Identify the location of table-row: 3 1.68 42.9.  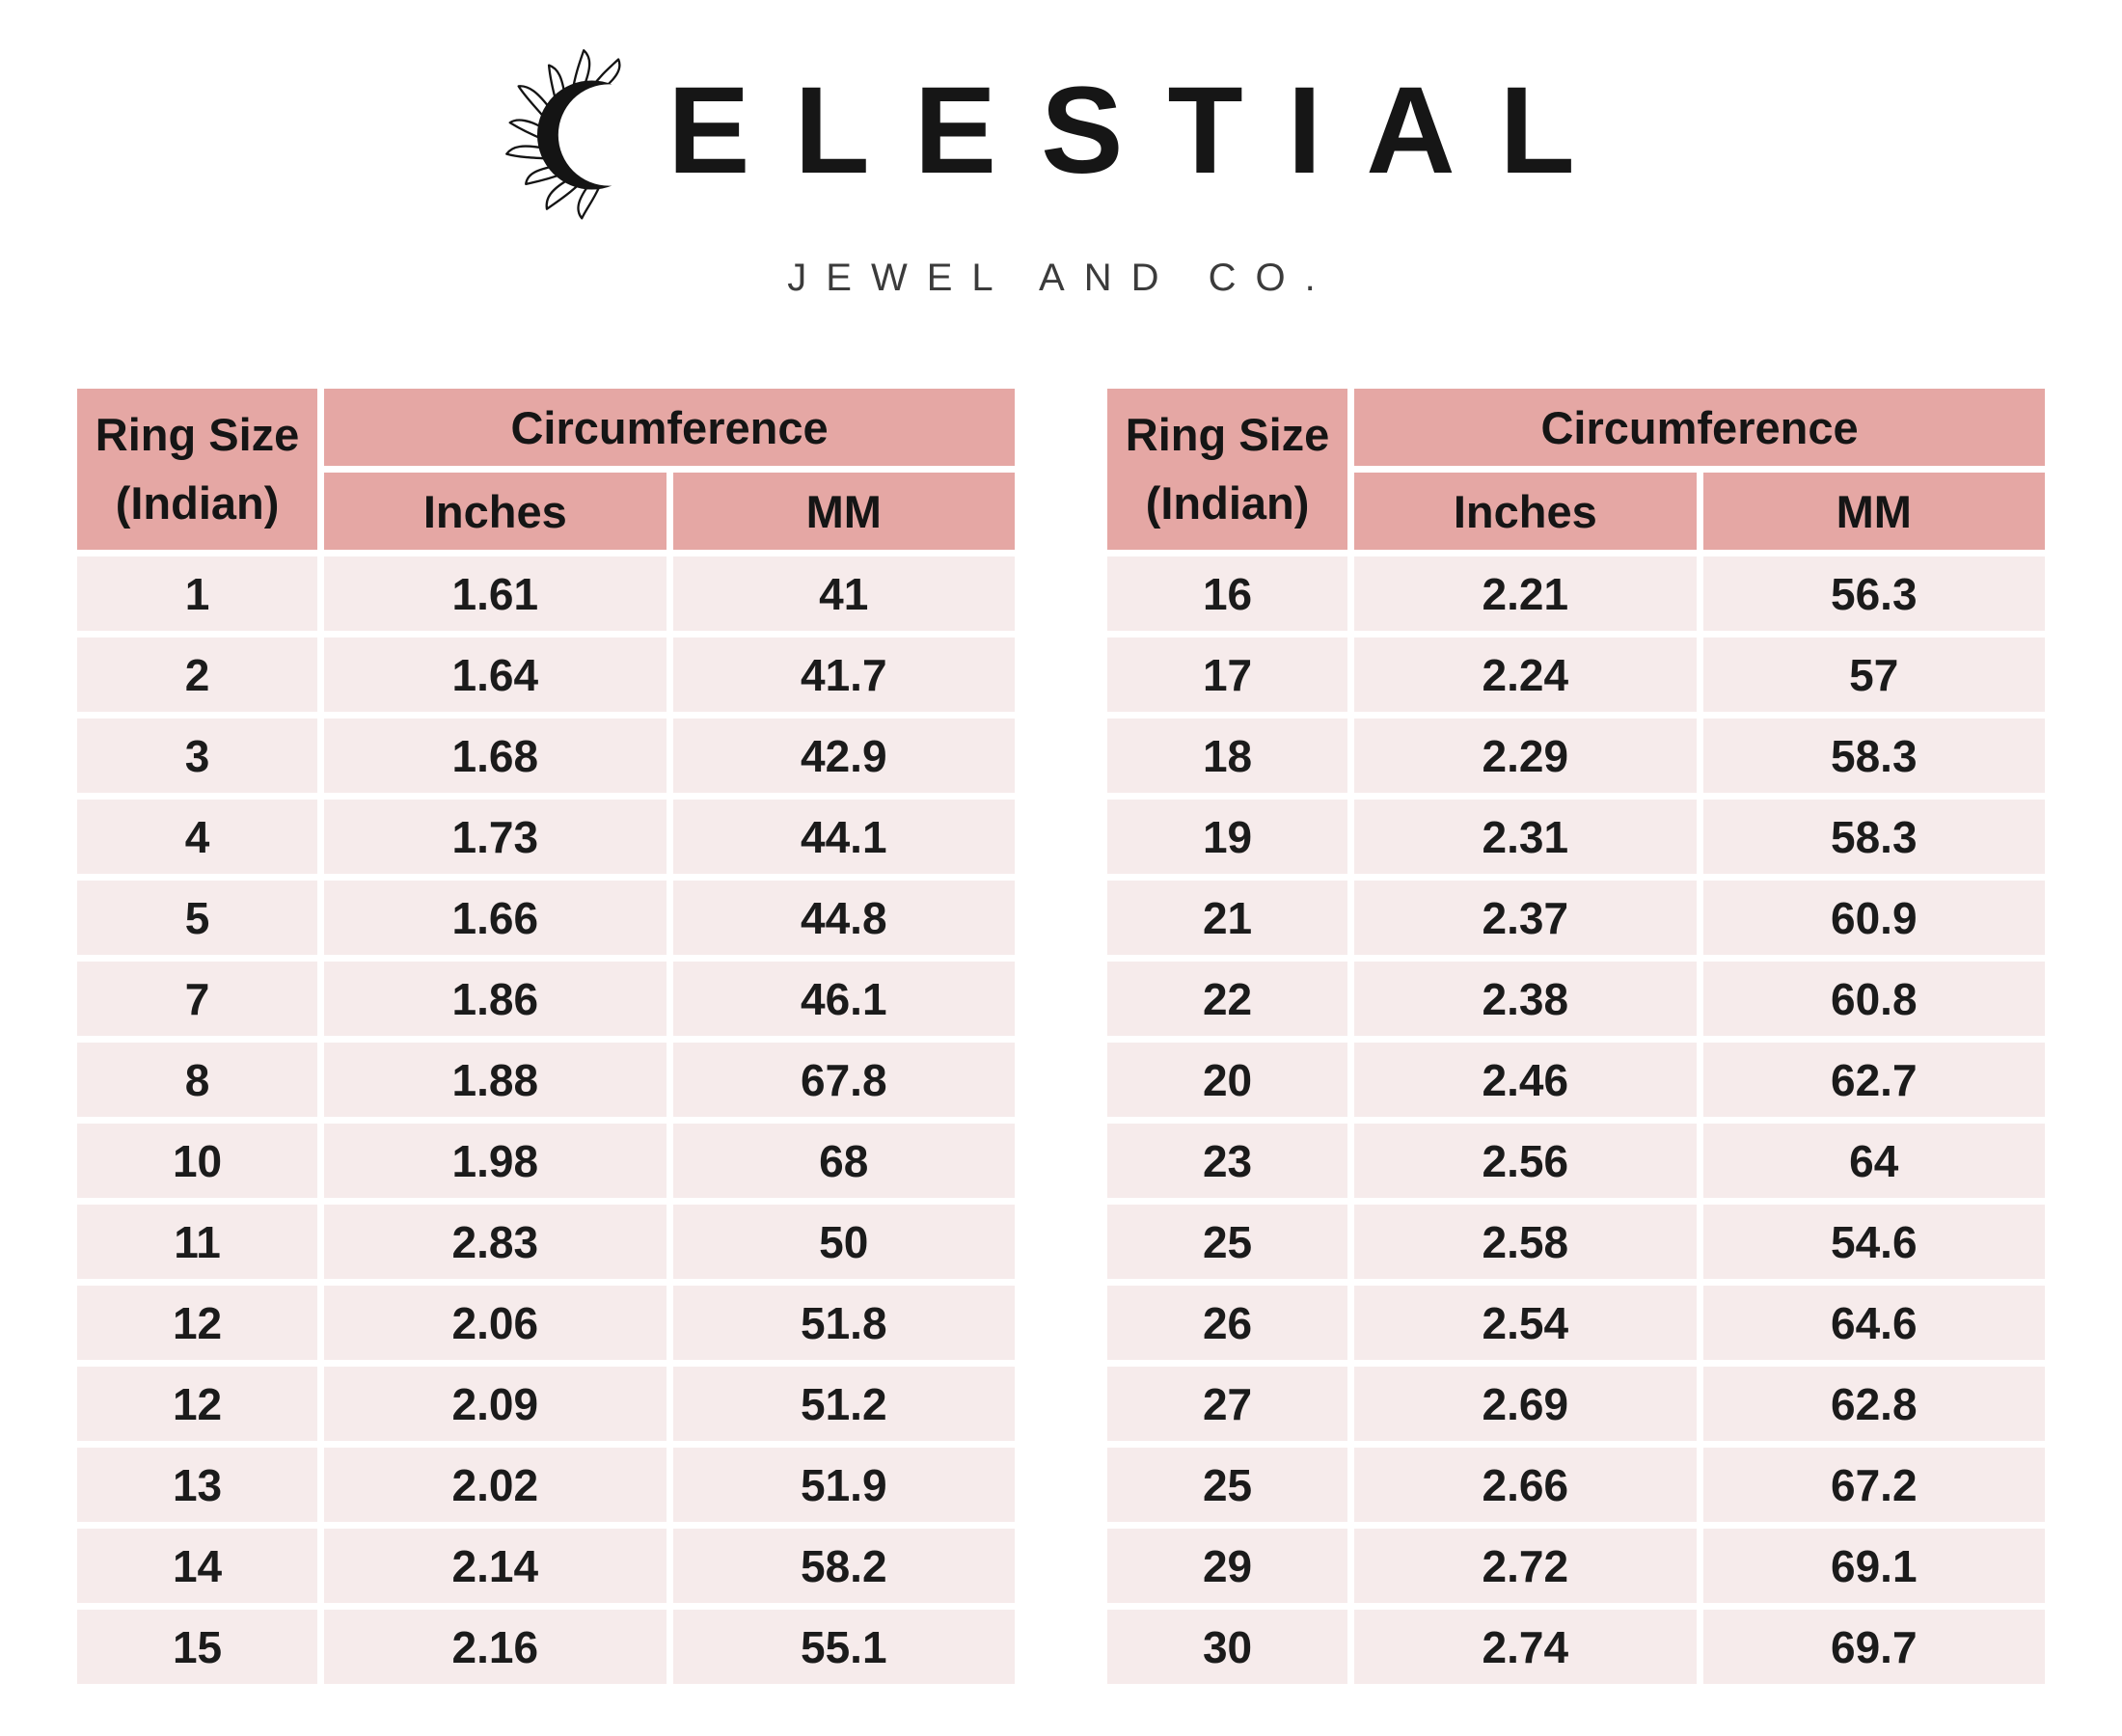
(546, 756).